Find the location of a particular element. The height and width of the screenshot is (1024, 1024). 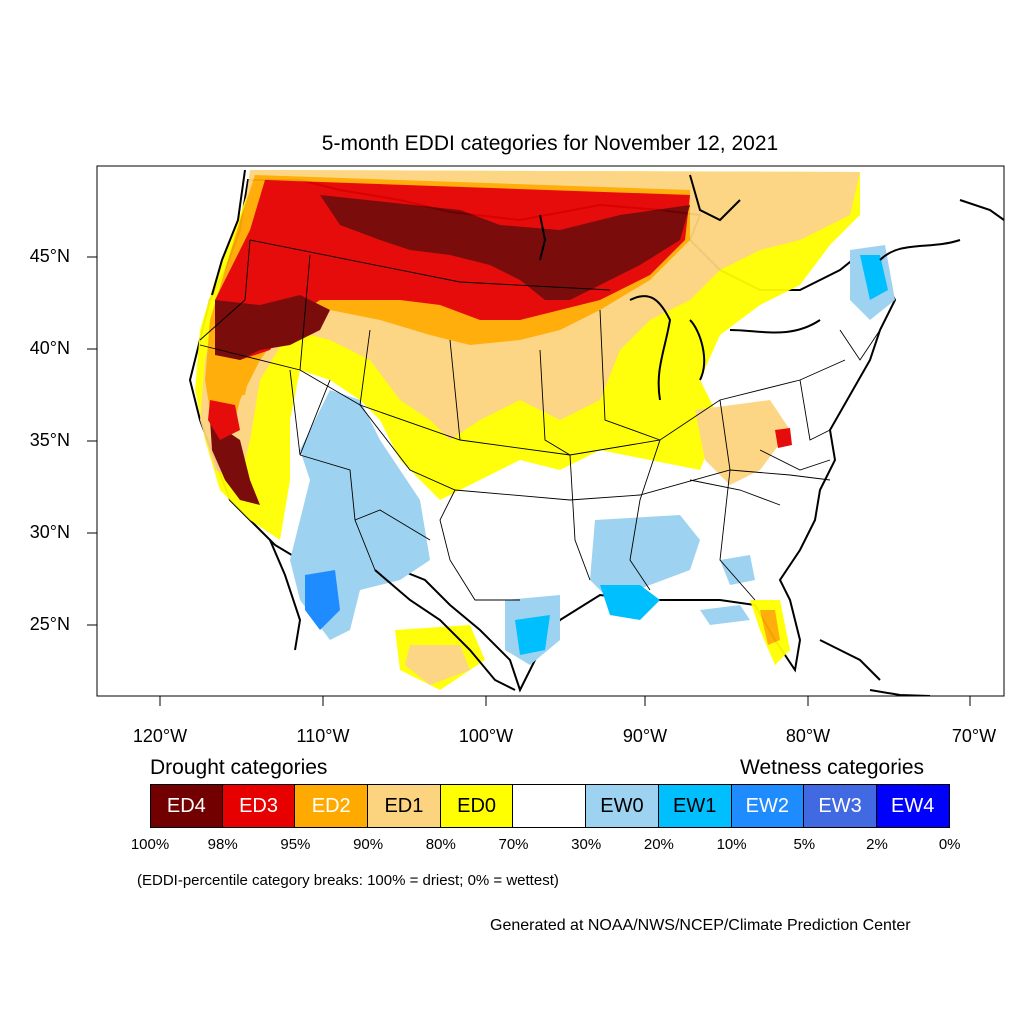

legend-color-bar: ED4 ED3 ED2 ED1 ED0 EW0 EW1 EW2 EW3 EW4 is located at coordinates (550, 807).